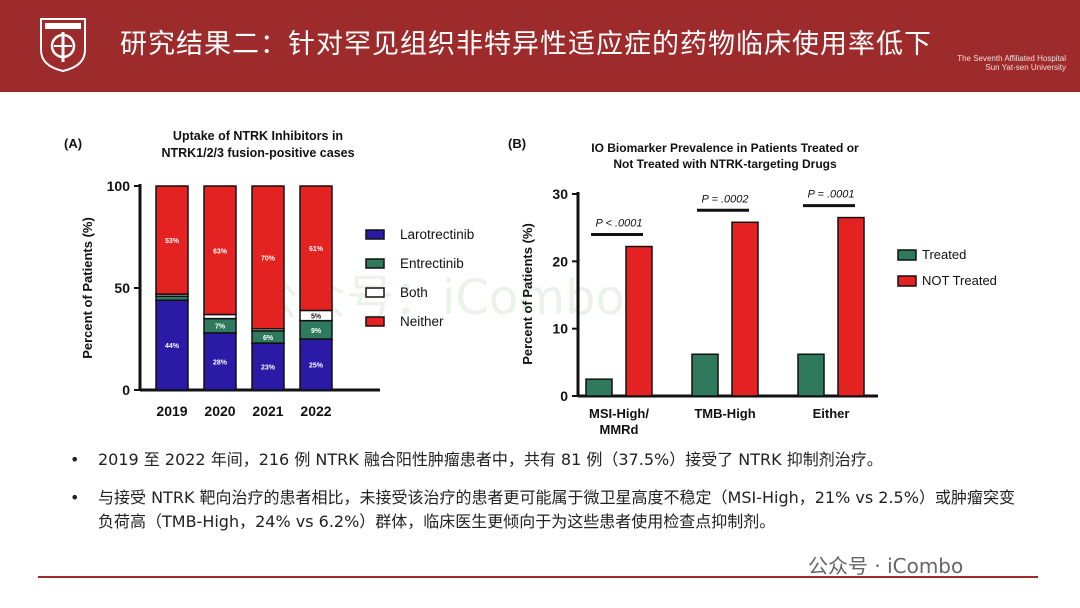 This screenshot has height=608, width=1080. I want to click on university-logo-icon, so click(63, 45).